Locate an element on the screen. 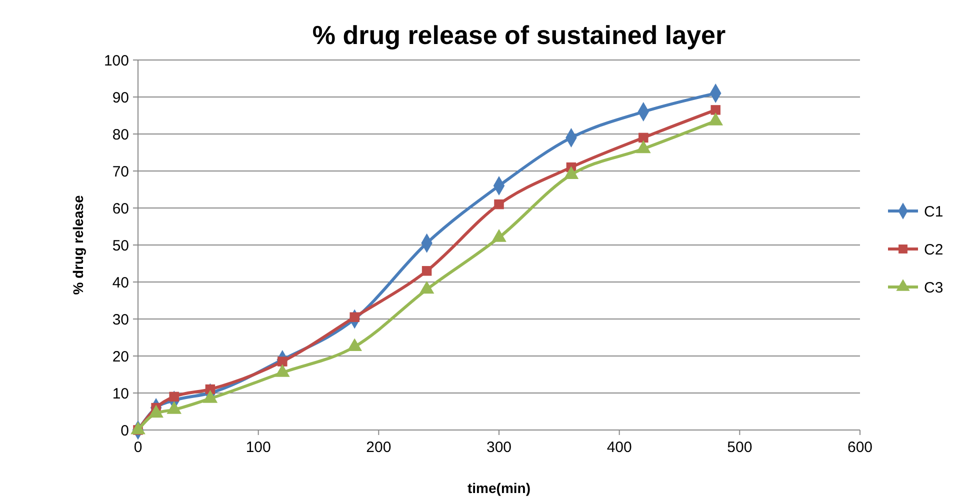 This screenshot has height=503, width=970. y-tick-label: 70 is located at coordinates (120, 171).